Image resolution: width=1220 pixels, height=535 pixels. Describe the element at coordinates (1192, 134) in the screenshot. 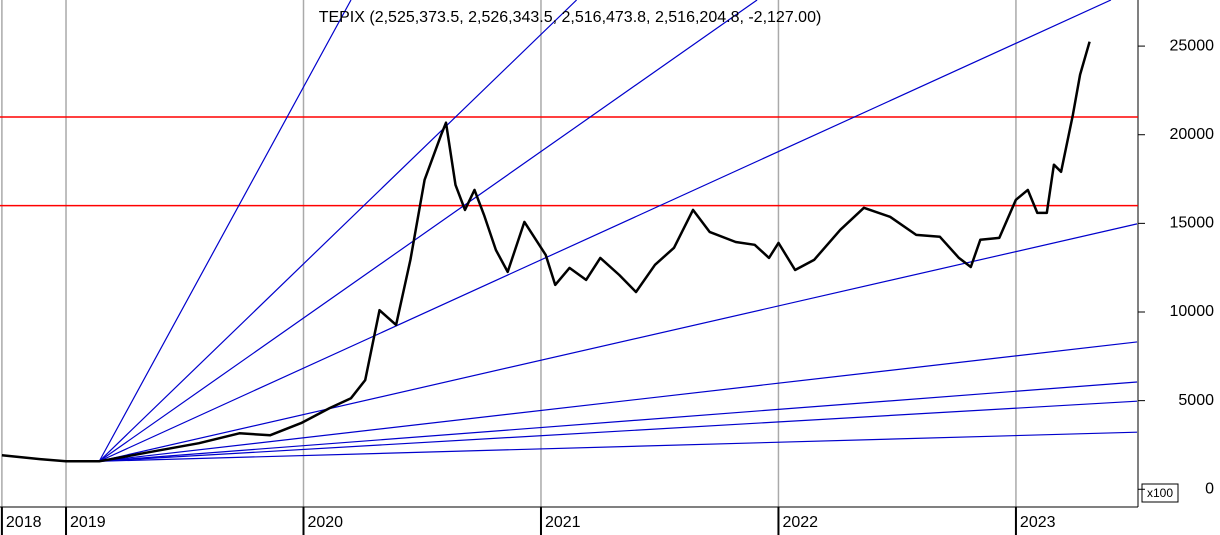

I see `y-tick-label: 20000` at that location.